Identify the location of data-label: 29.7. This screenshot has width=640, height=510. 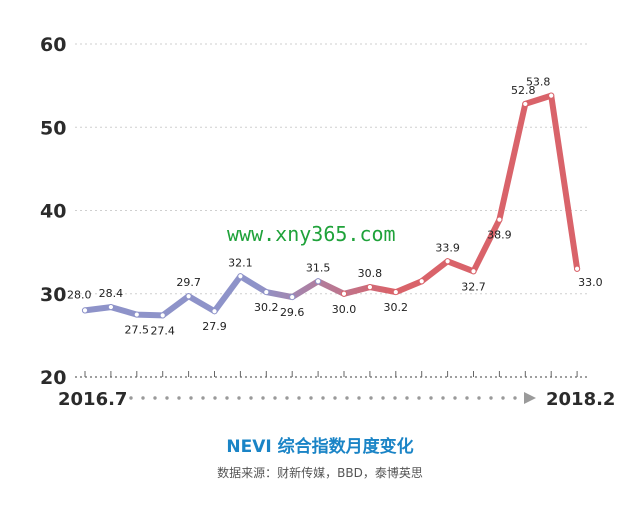
(188, 282).